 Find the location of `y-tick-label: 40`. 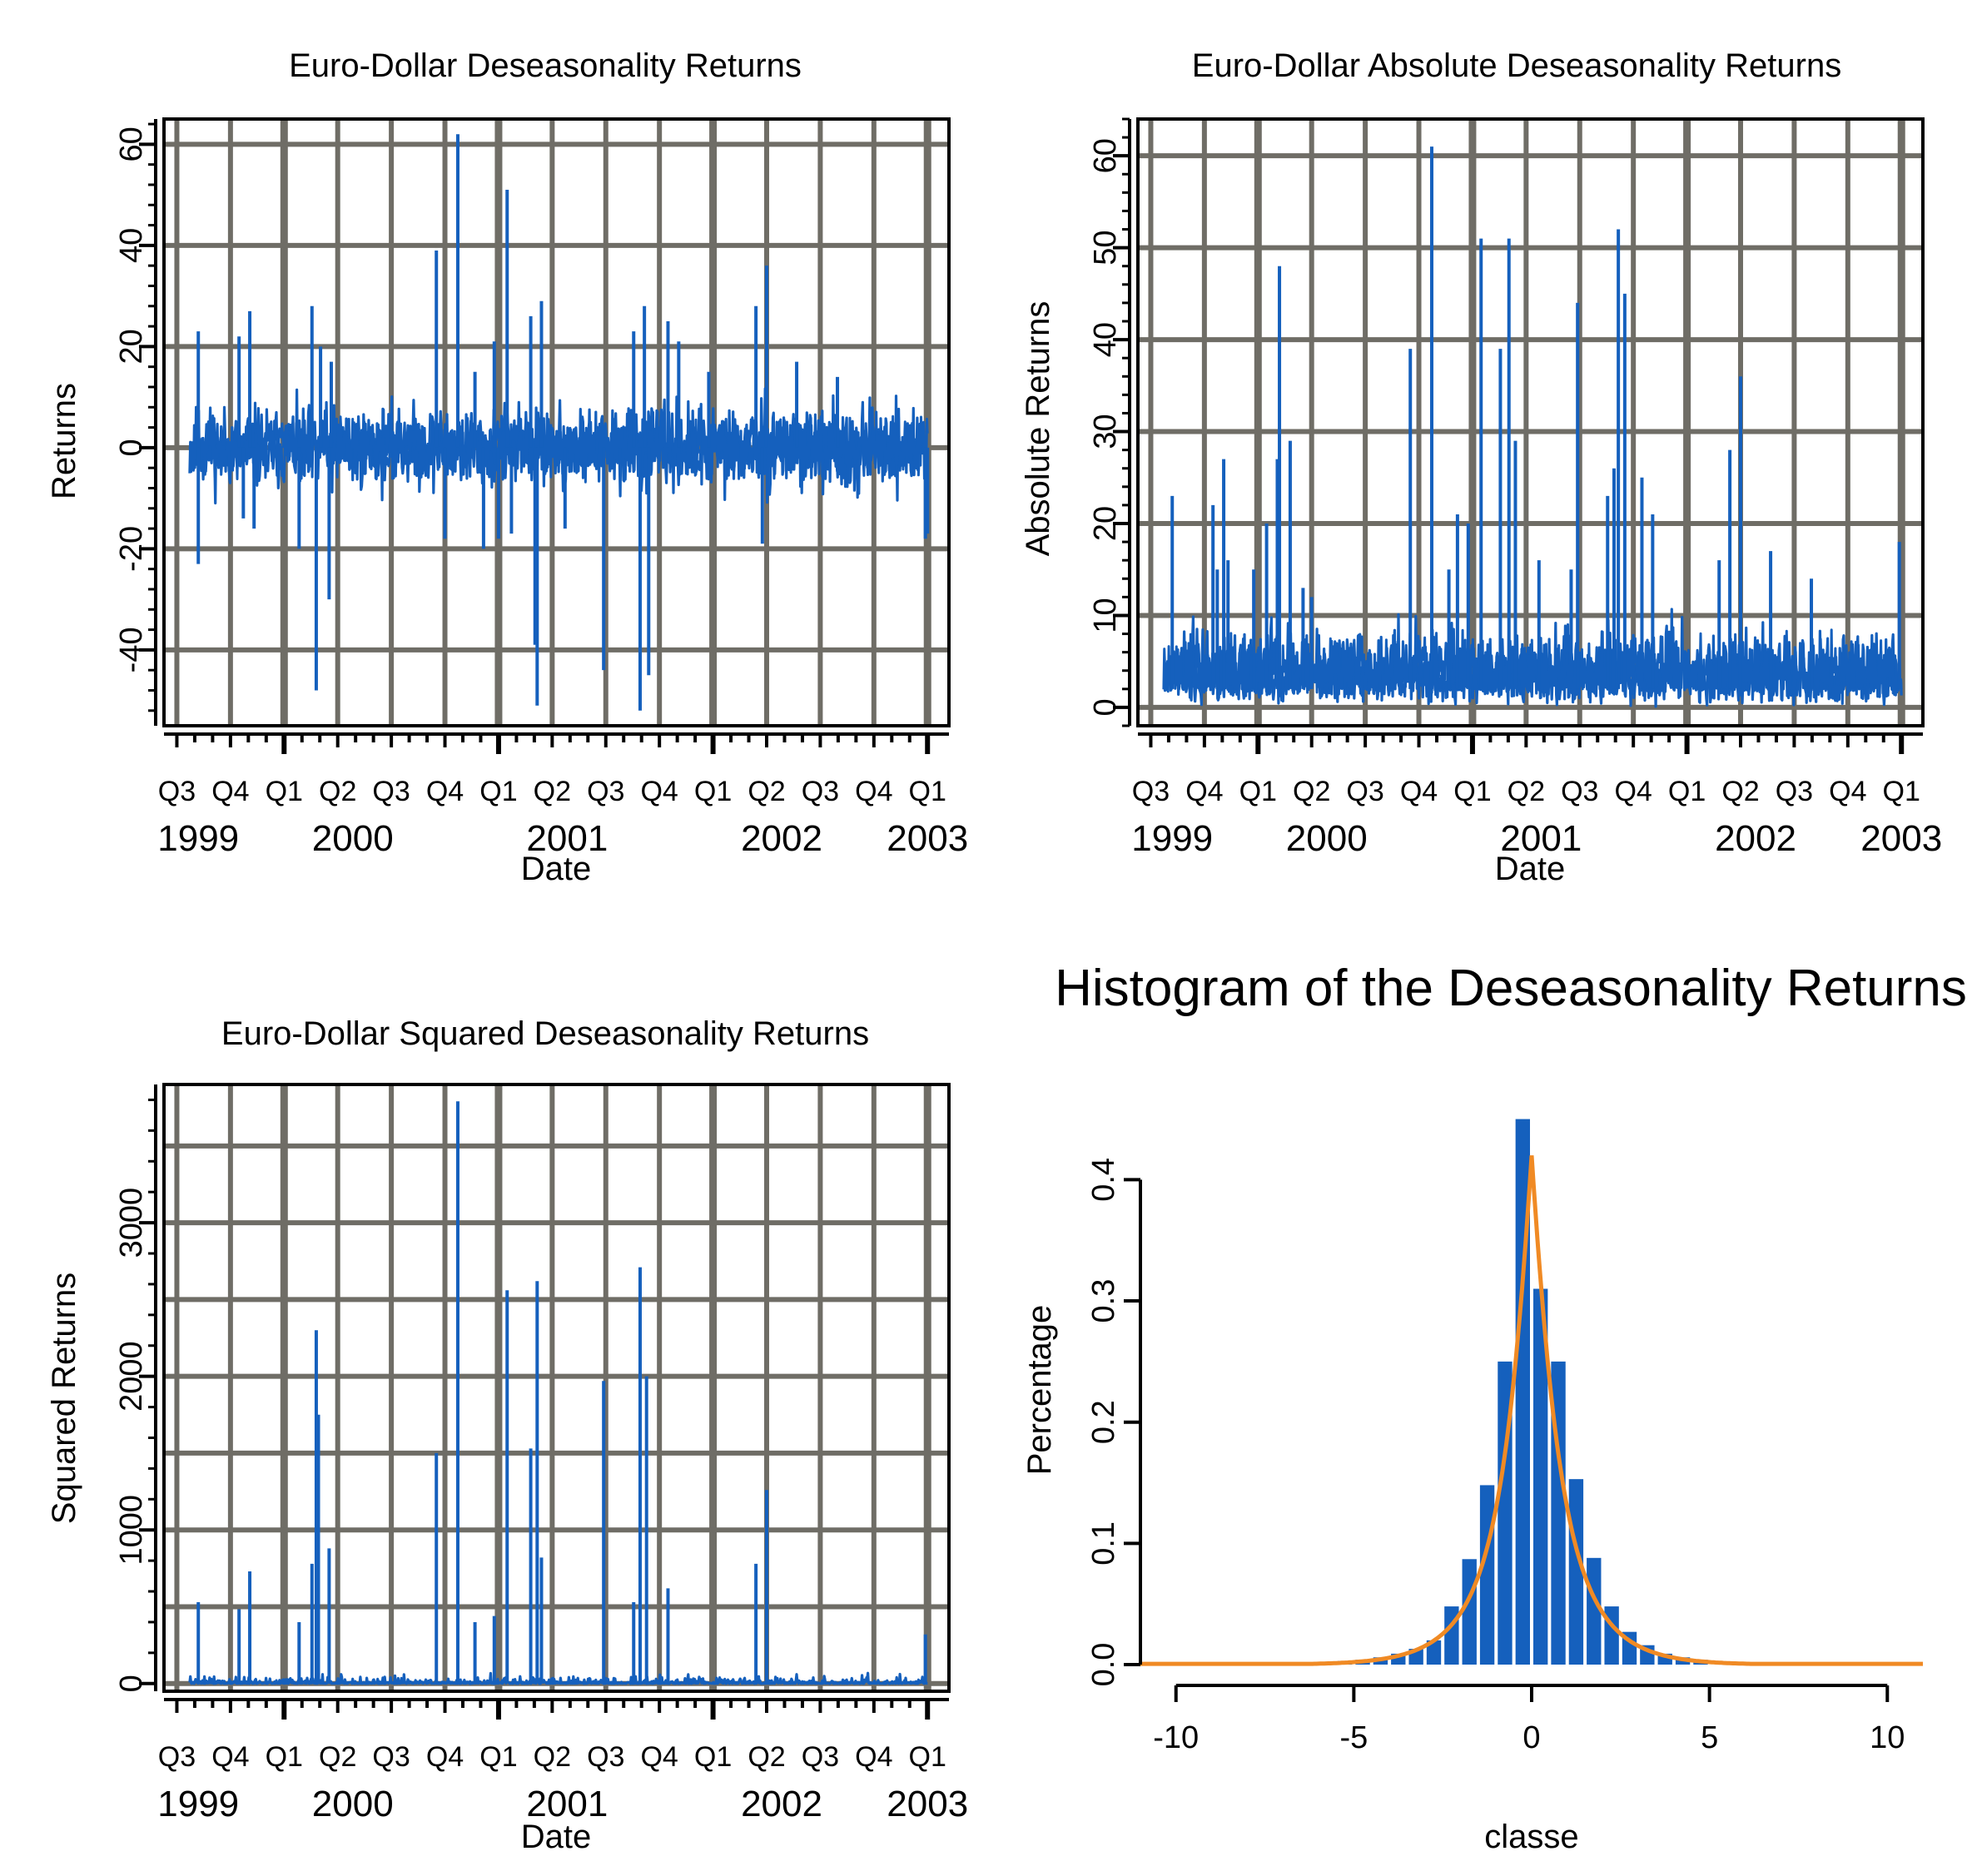

y-tick-label: 40 is located at coordinates (1105, 339).